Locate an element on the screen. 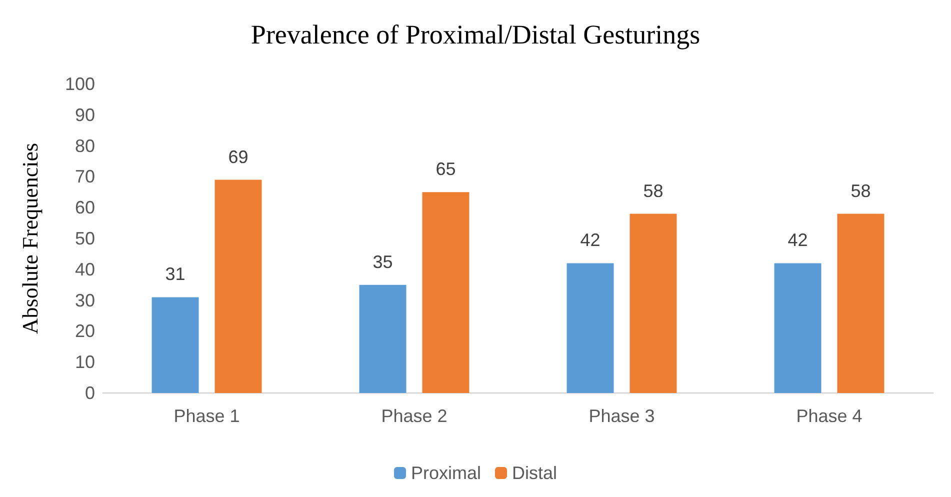 The width and height of the screenshot is (951, 497). y-tick-label: 60 is located at coordinates (84, 208).